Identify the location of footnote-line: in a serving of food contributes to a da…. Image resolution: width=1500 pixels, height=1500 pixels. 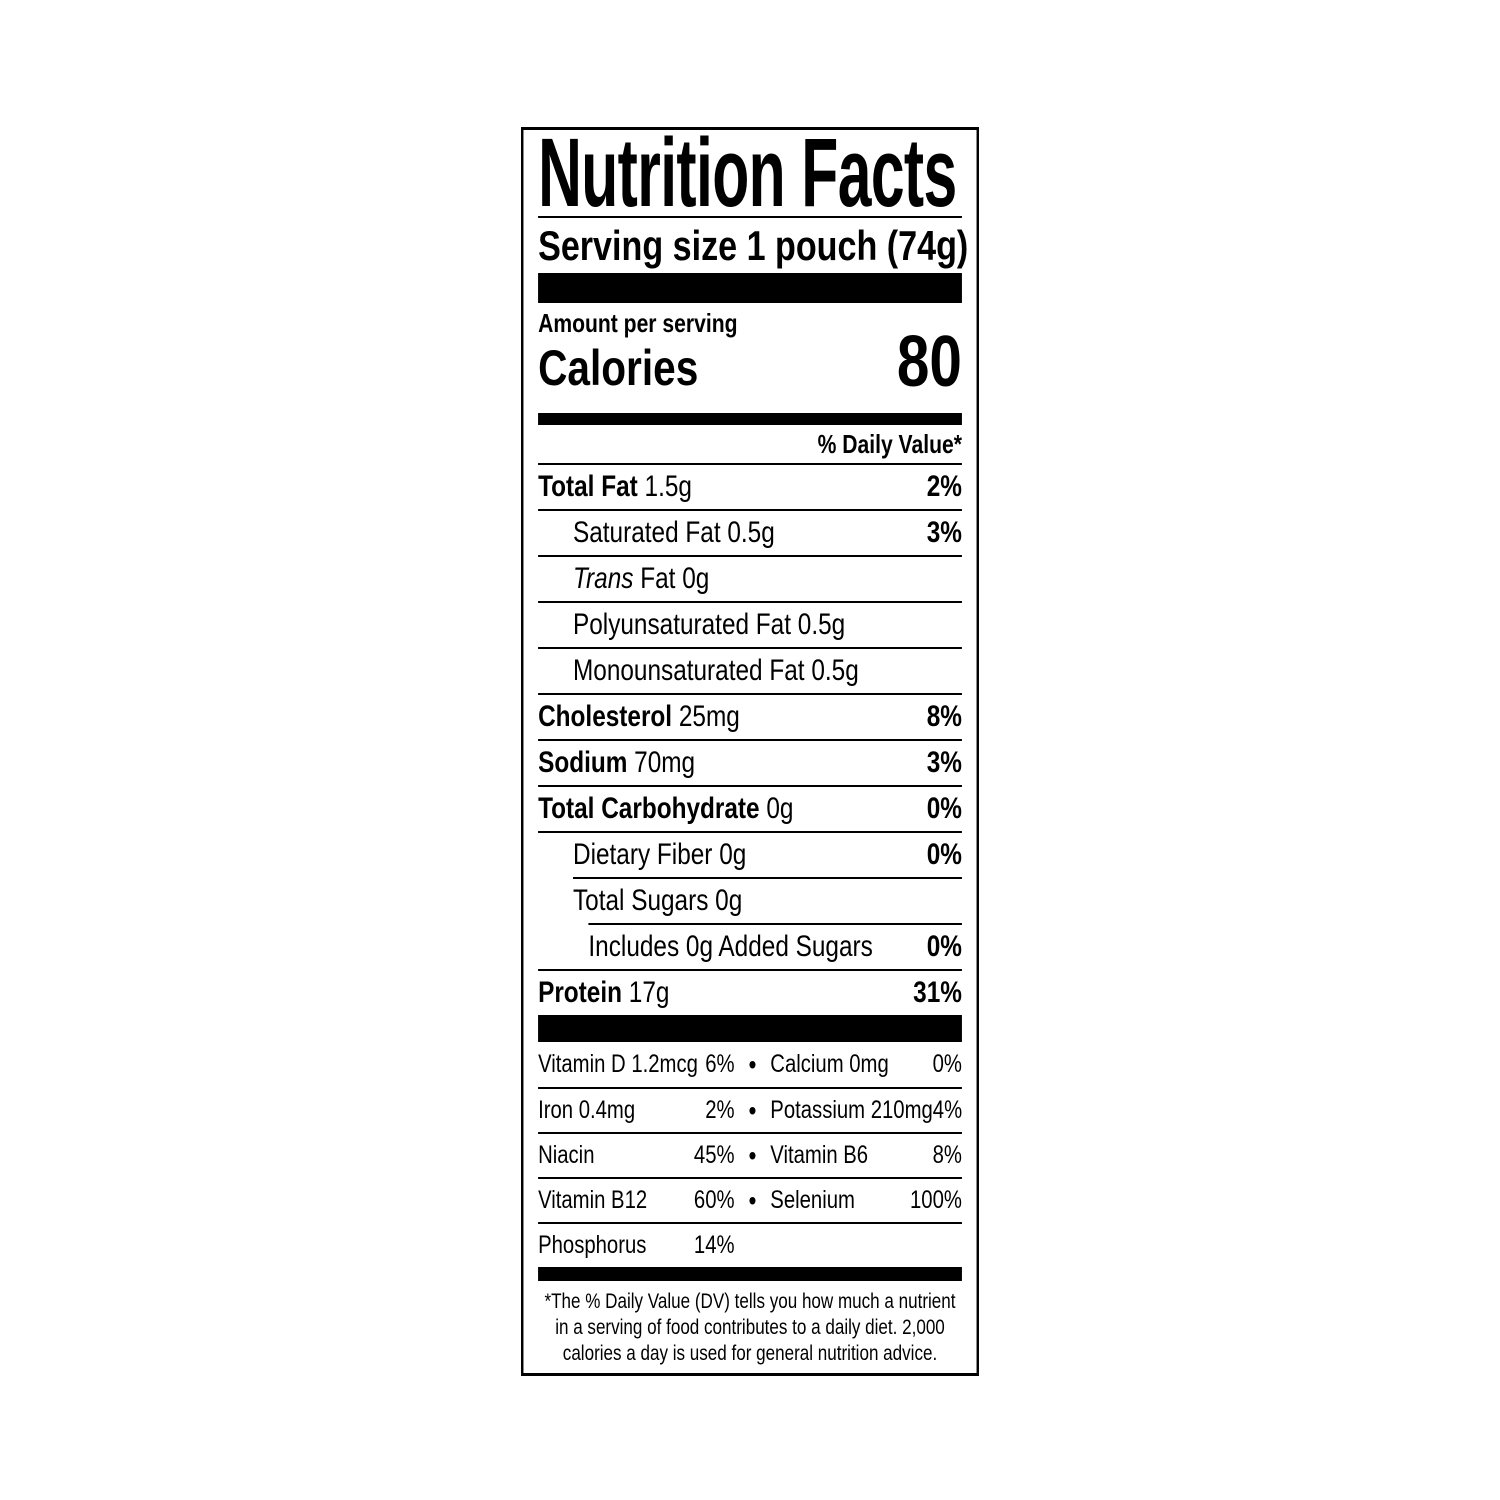
(750, 1327).